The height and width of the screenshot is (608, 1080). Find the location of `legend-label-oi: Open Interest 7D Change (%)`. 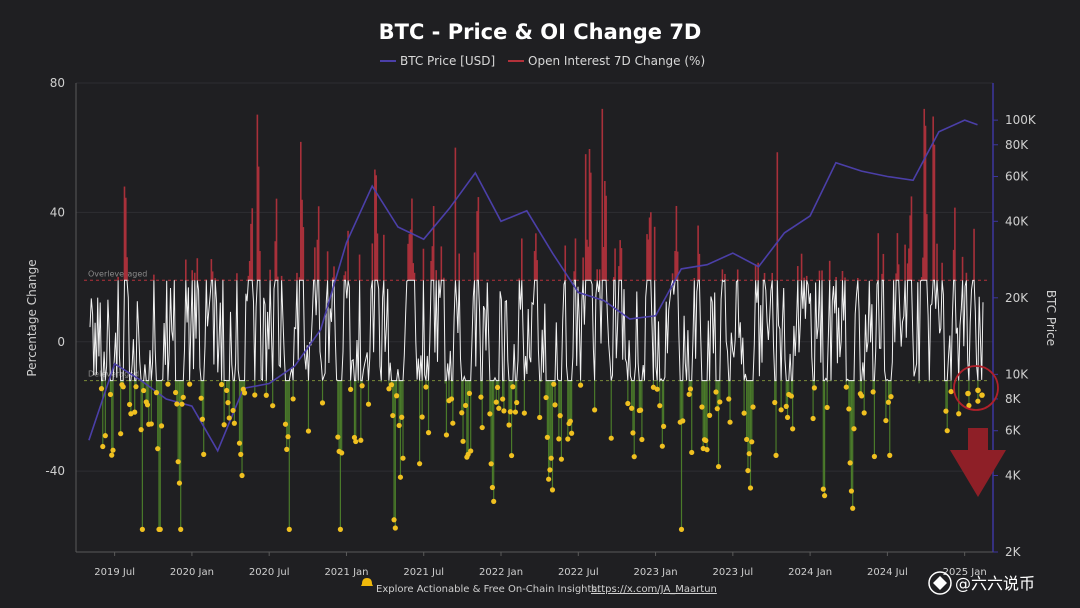

legend-label-oi: Open Interest 7D Change (%) is located at coordinates (616, 61).